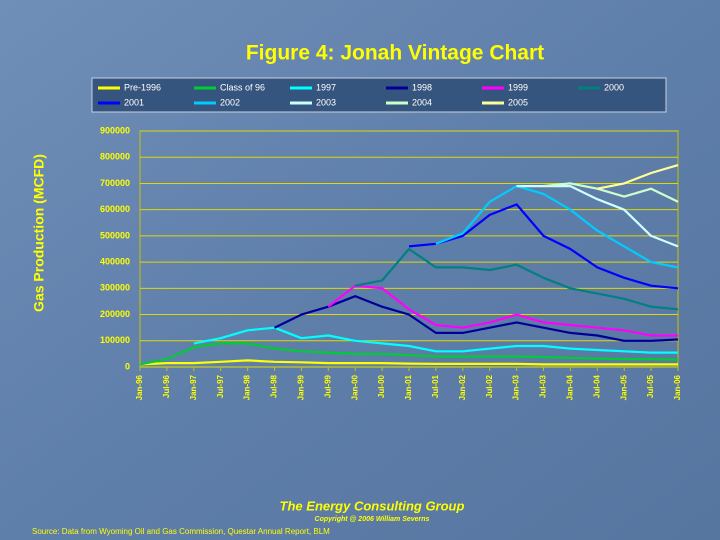 This screenshot has height=540, width=720. What do you see at coordinates (422, 102) in the screenshot?
I see `legend-label: 2004` at bounding box center [422, 102].